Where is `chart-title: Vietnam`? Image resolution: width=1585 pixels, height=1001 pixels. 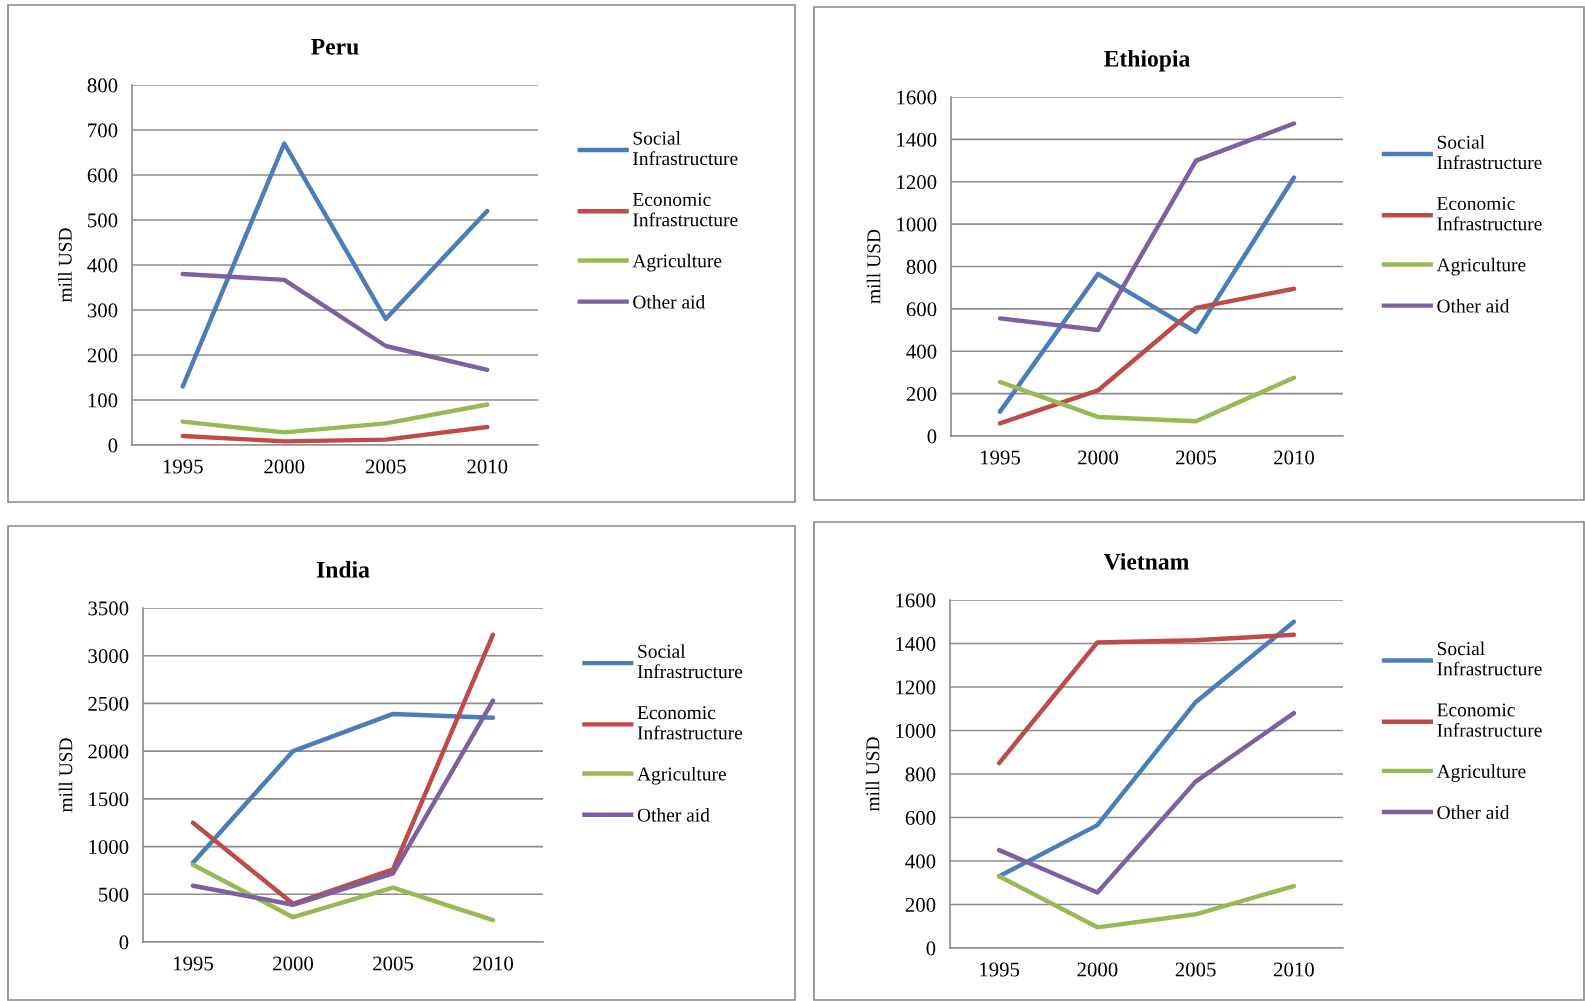 chart-title: Vietnam is located at coordinates (1146, 561).